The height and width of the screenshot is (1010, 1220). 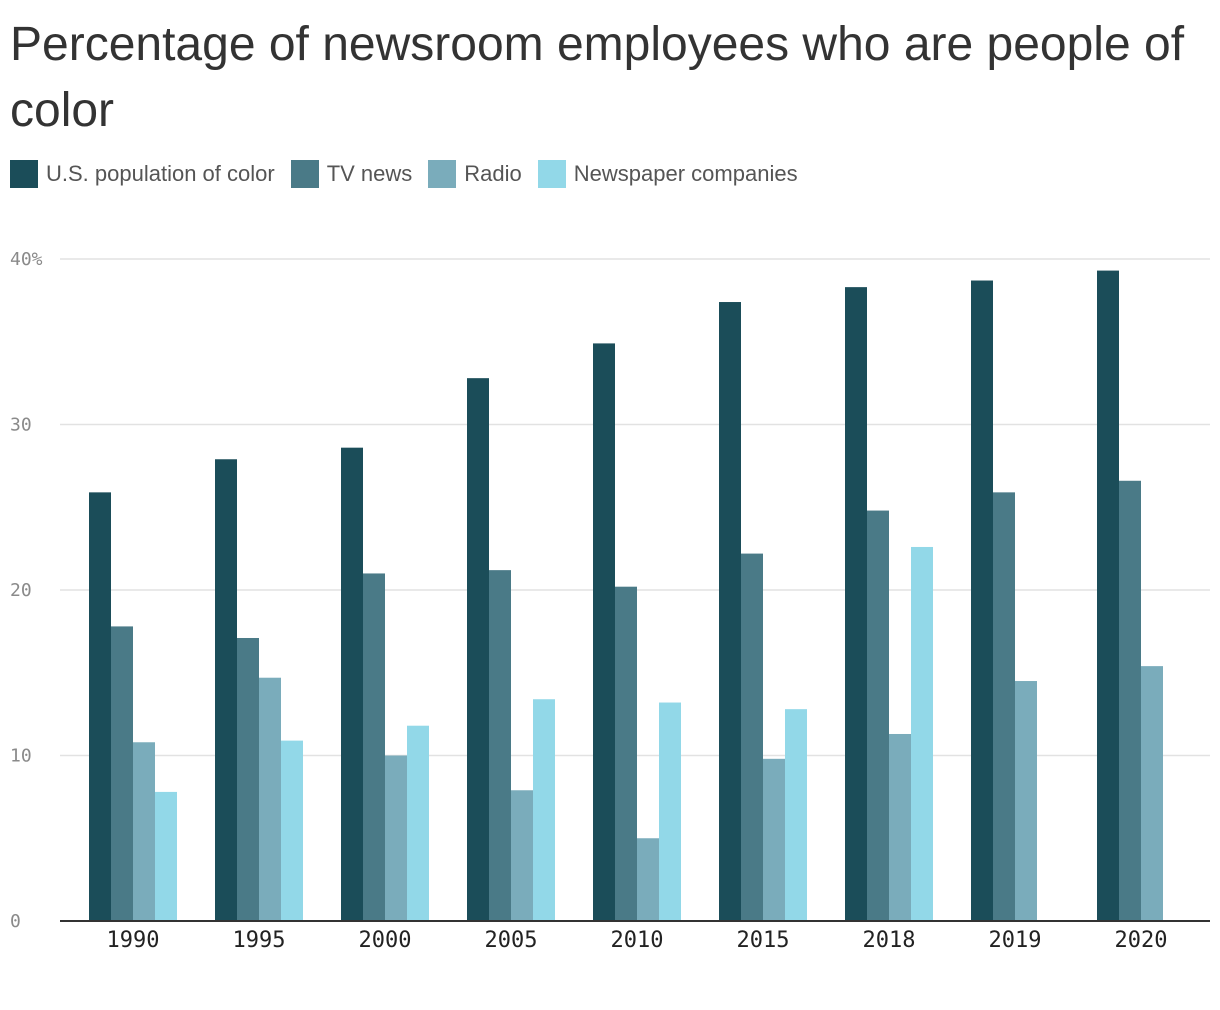 What do you see at coordinates (1004, 706) in the screenshot?
I see `bar-tv-news-2019` at bounding box center [1004, 706].